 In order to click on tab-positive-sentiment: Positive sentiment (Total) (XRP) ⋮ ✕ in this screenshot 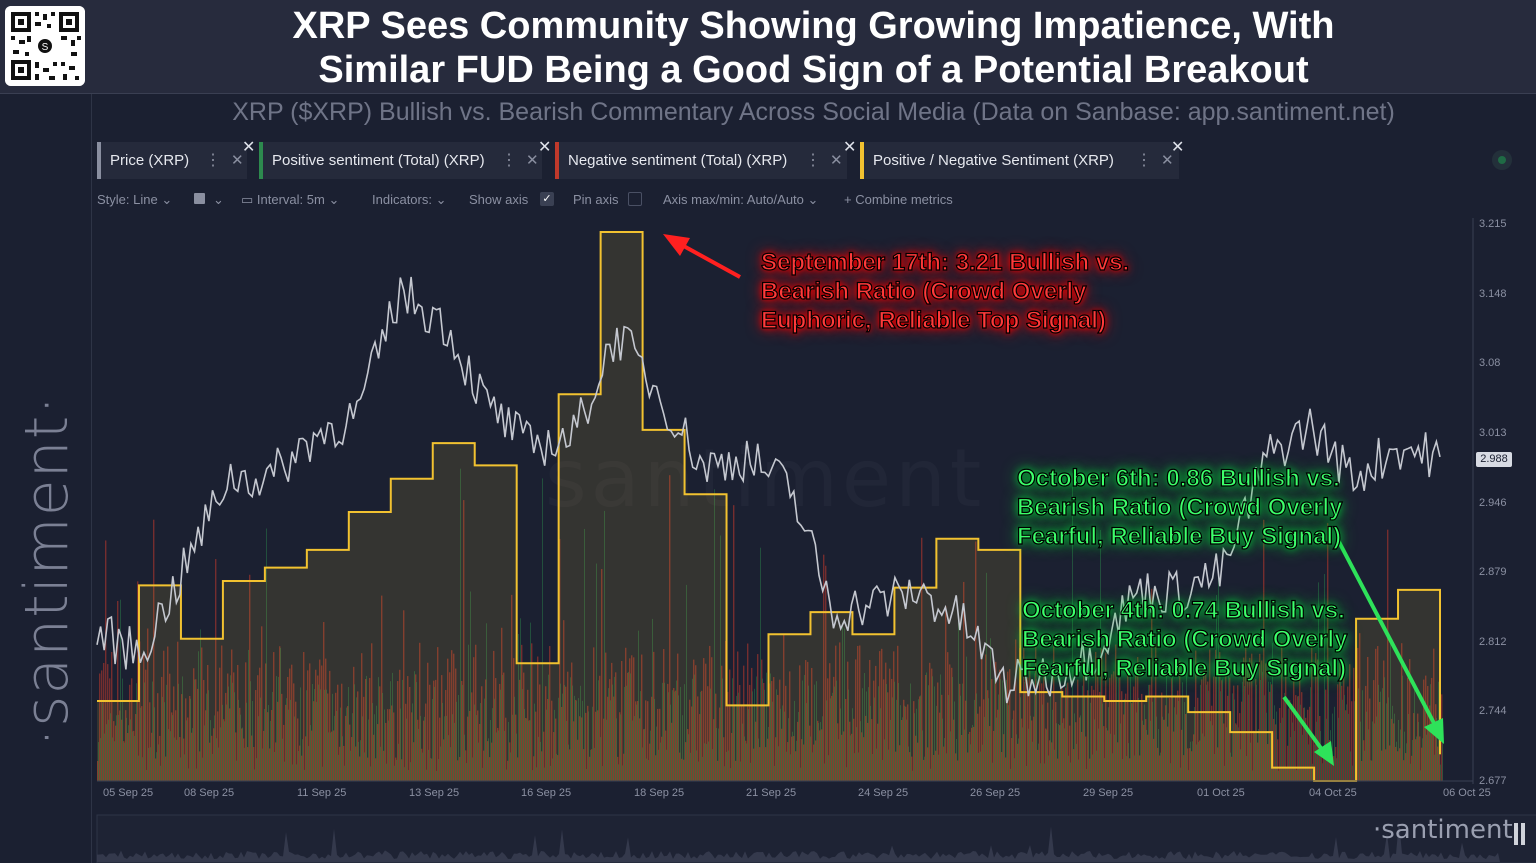, I will do `click(400, 160)`.